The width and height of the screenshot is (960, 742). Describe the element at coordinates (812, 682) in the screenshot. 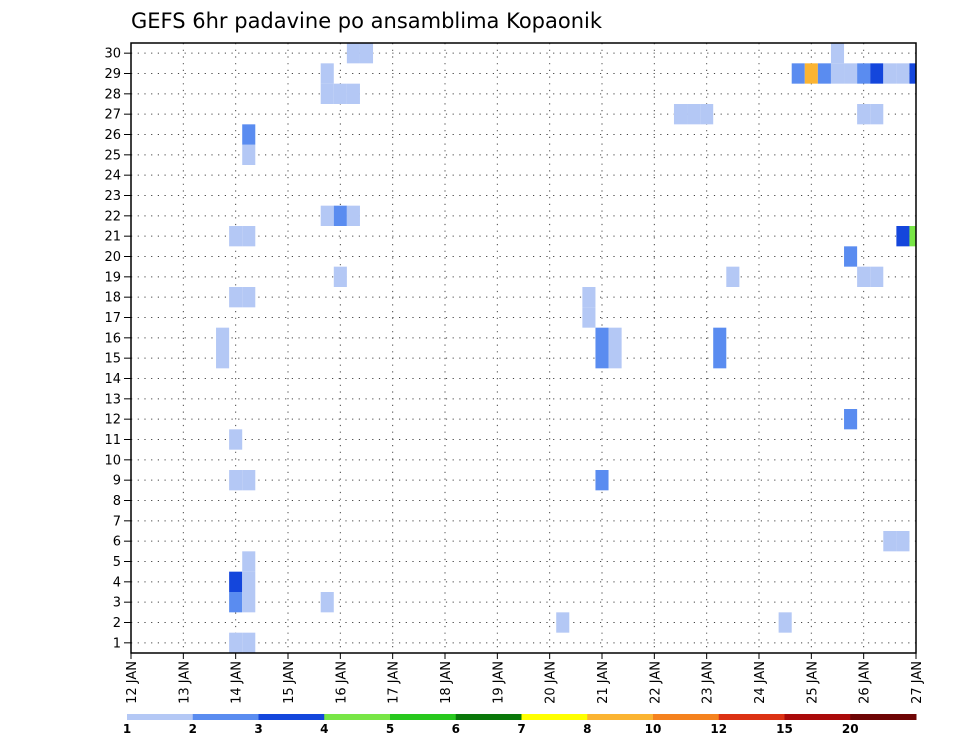

I see `x-tick-label: 25 JAN` at that location.